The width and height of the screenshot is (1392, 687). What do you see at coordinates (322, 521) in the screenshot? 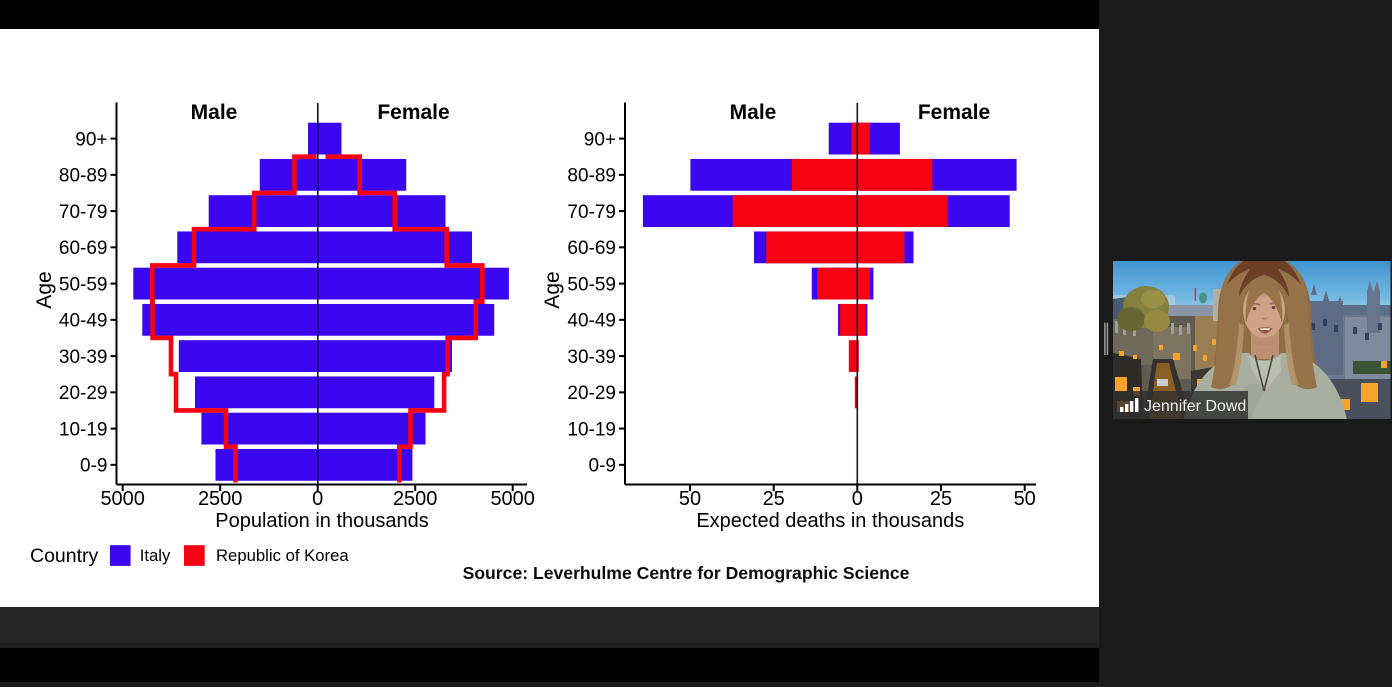
I see `svg-text: Population in thousands` at bounding box center [322, 521].